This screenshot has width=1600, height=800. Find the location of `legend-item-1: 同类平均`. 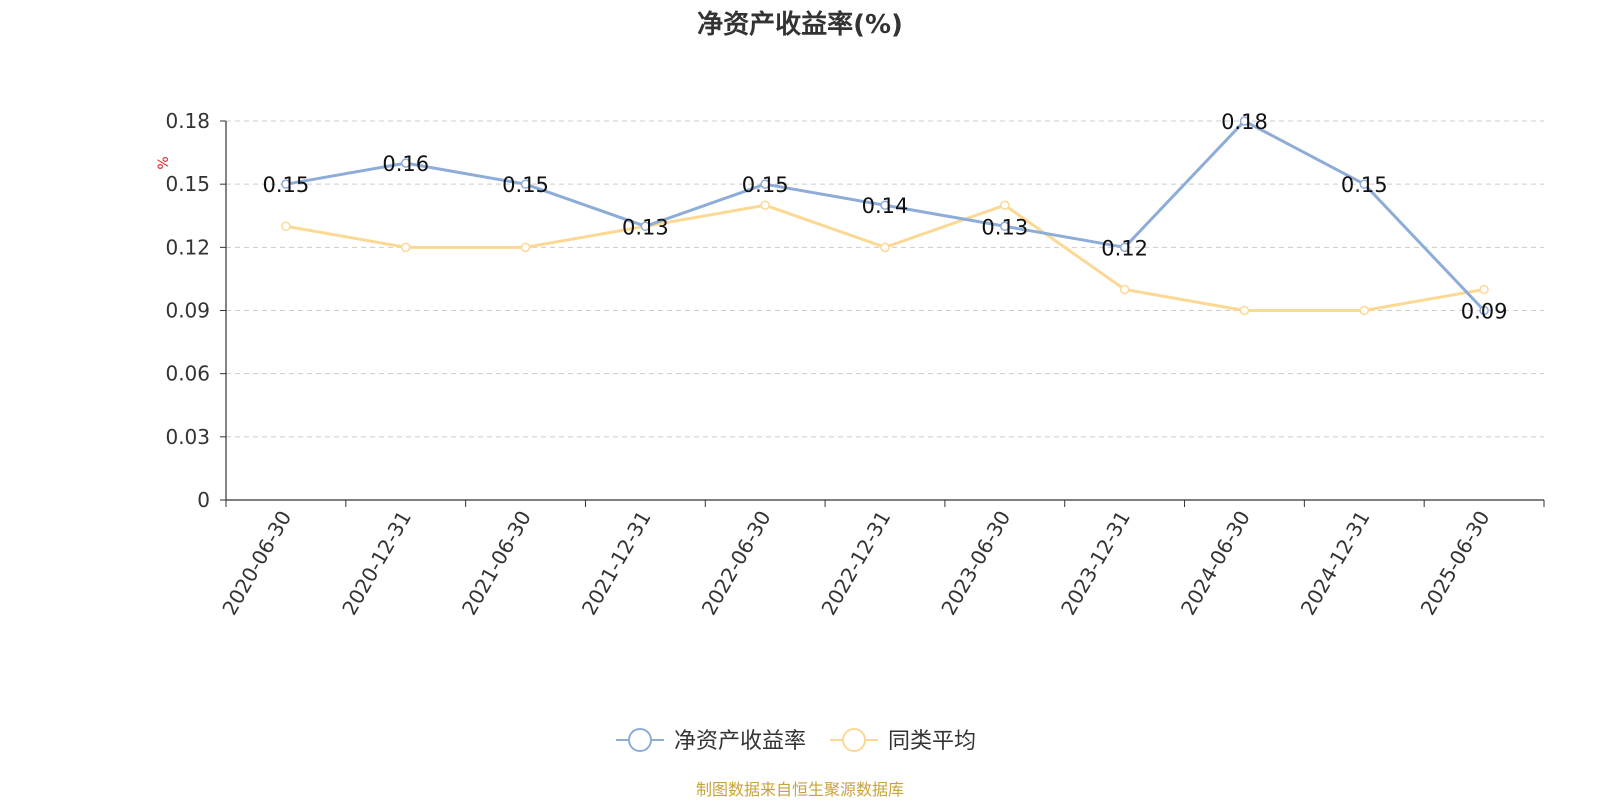

legend-item-1: 同类平均 is located at coordinates (903, 741).